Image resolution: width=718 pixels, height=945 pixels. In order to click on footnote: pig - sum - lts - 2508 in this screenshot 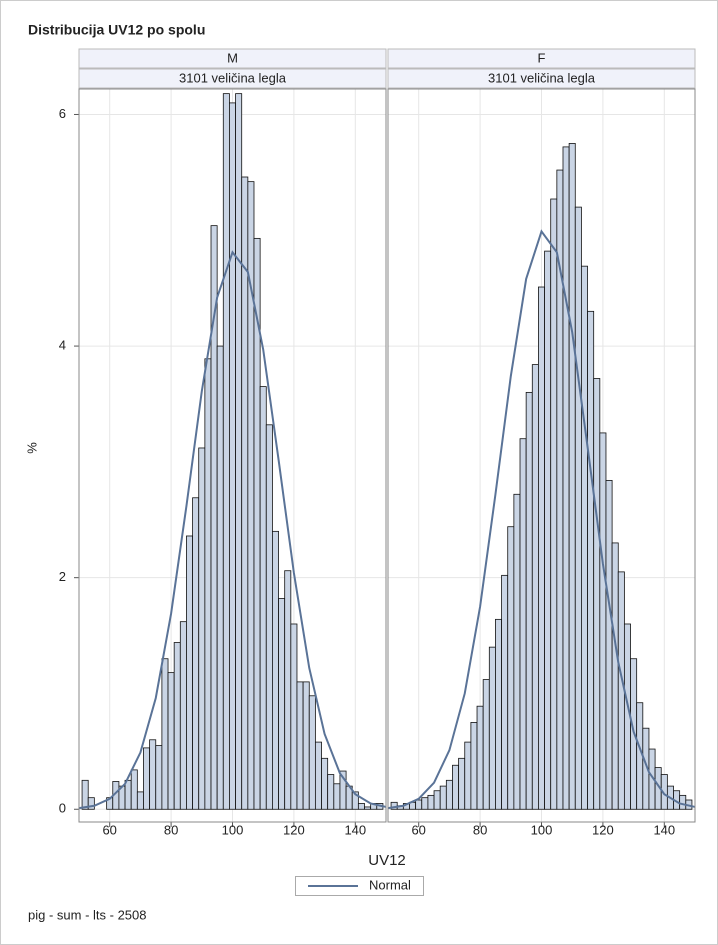, I will do `click(87, 914)`.